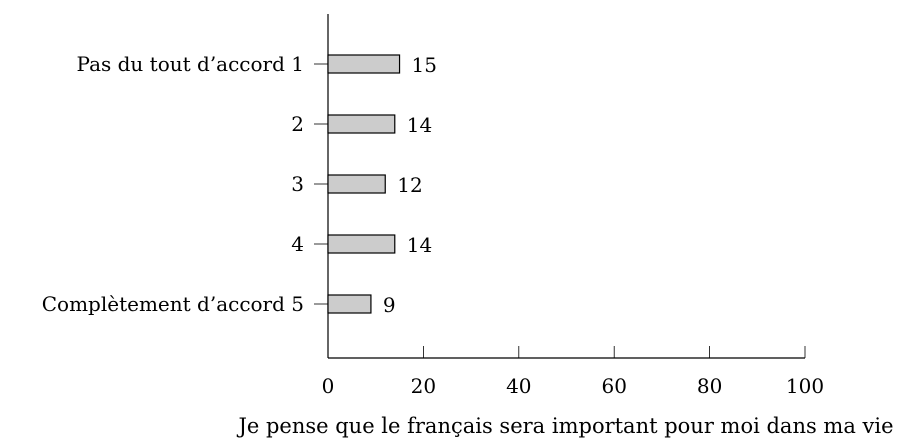 This screenshot has width=914, height=440. What do you see at coordinates (297, 124) in the screenshot?
I see `y-tick-label: 2` at bounding box center [297, 124].